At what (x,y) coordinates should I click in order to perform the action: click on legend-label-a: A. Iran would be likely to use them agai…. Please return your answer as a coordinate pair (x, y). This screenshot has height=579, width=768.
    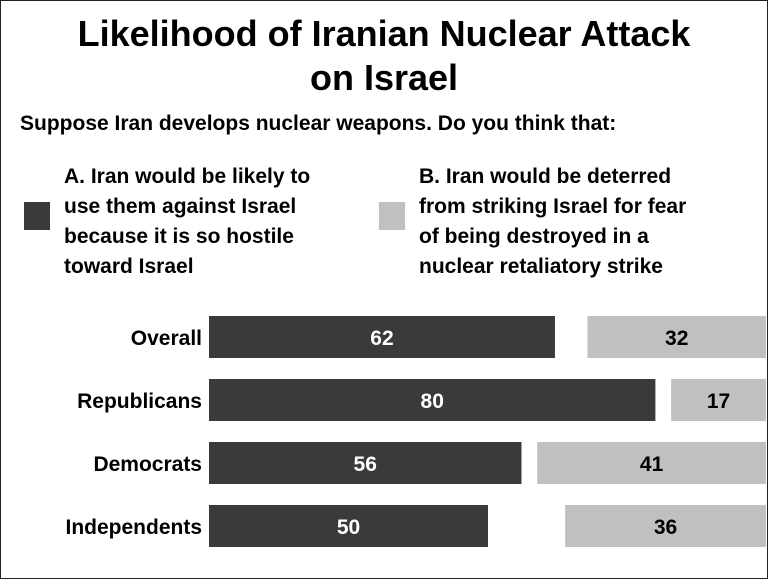
    Looking at the image, I should click on (187, 222).